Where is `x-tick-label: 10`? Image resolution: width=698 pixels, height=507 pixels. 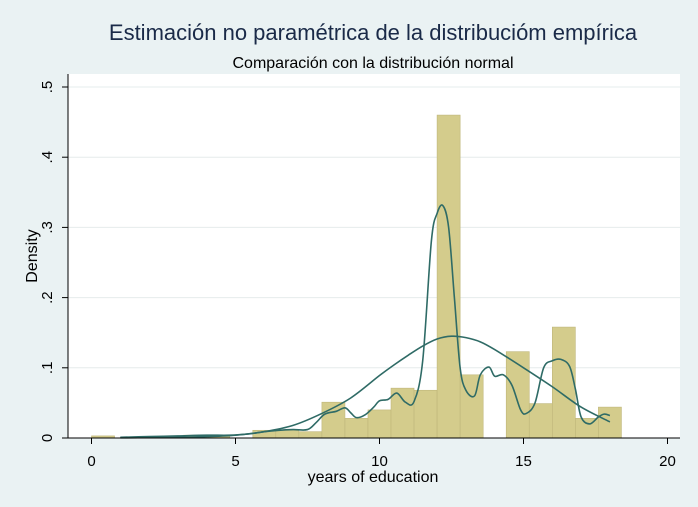 x-tick-label: 10 is located at coordinates (379, 461).